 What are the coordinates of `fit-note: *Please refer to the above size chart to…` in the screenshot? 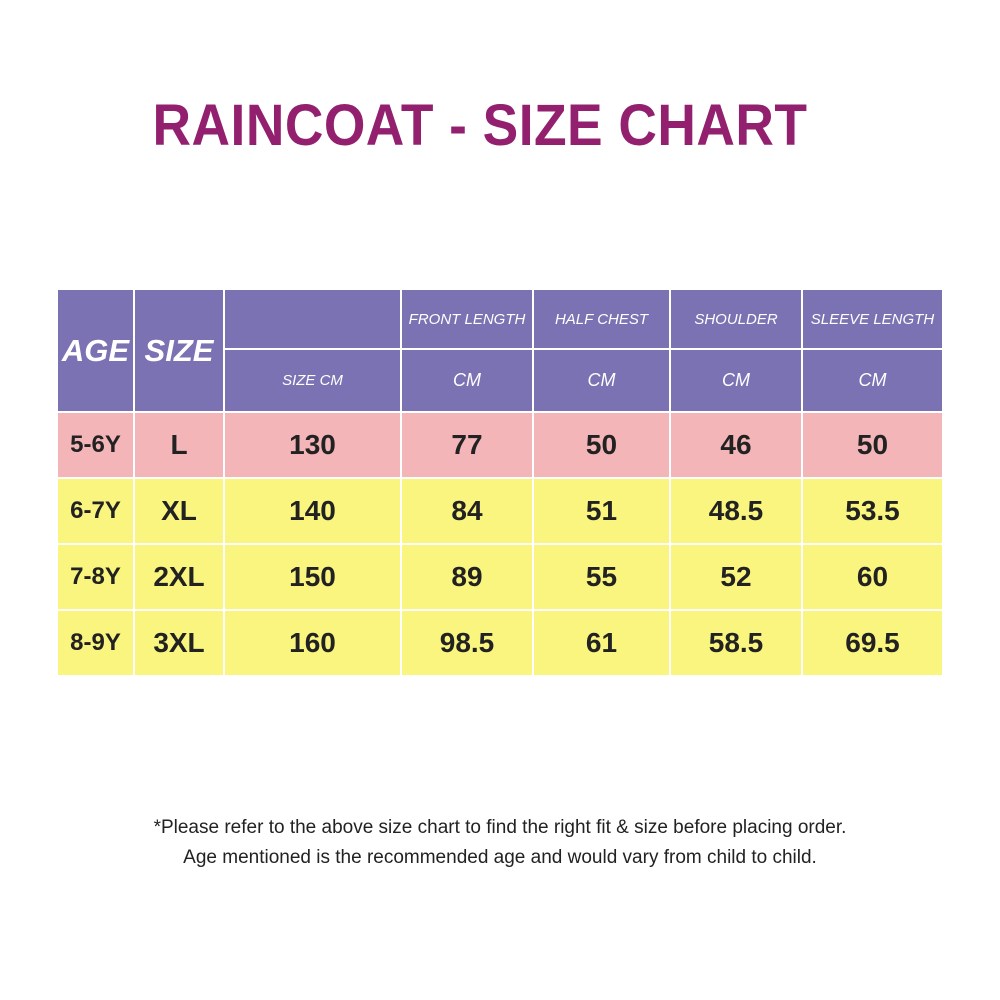 It's located at (500, 827).